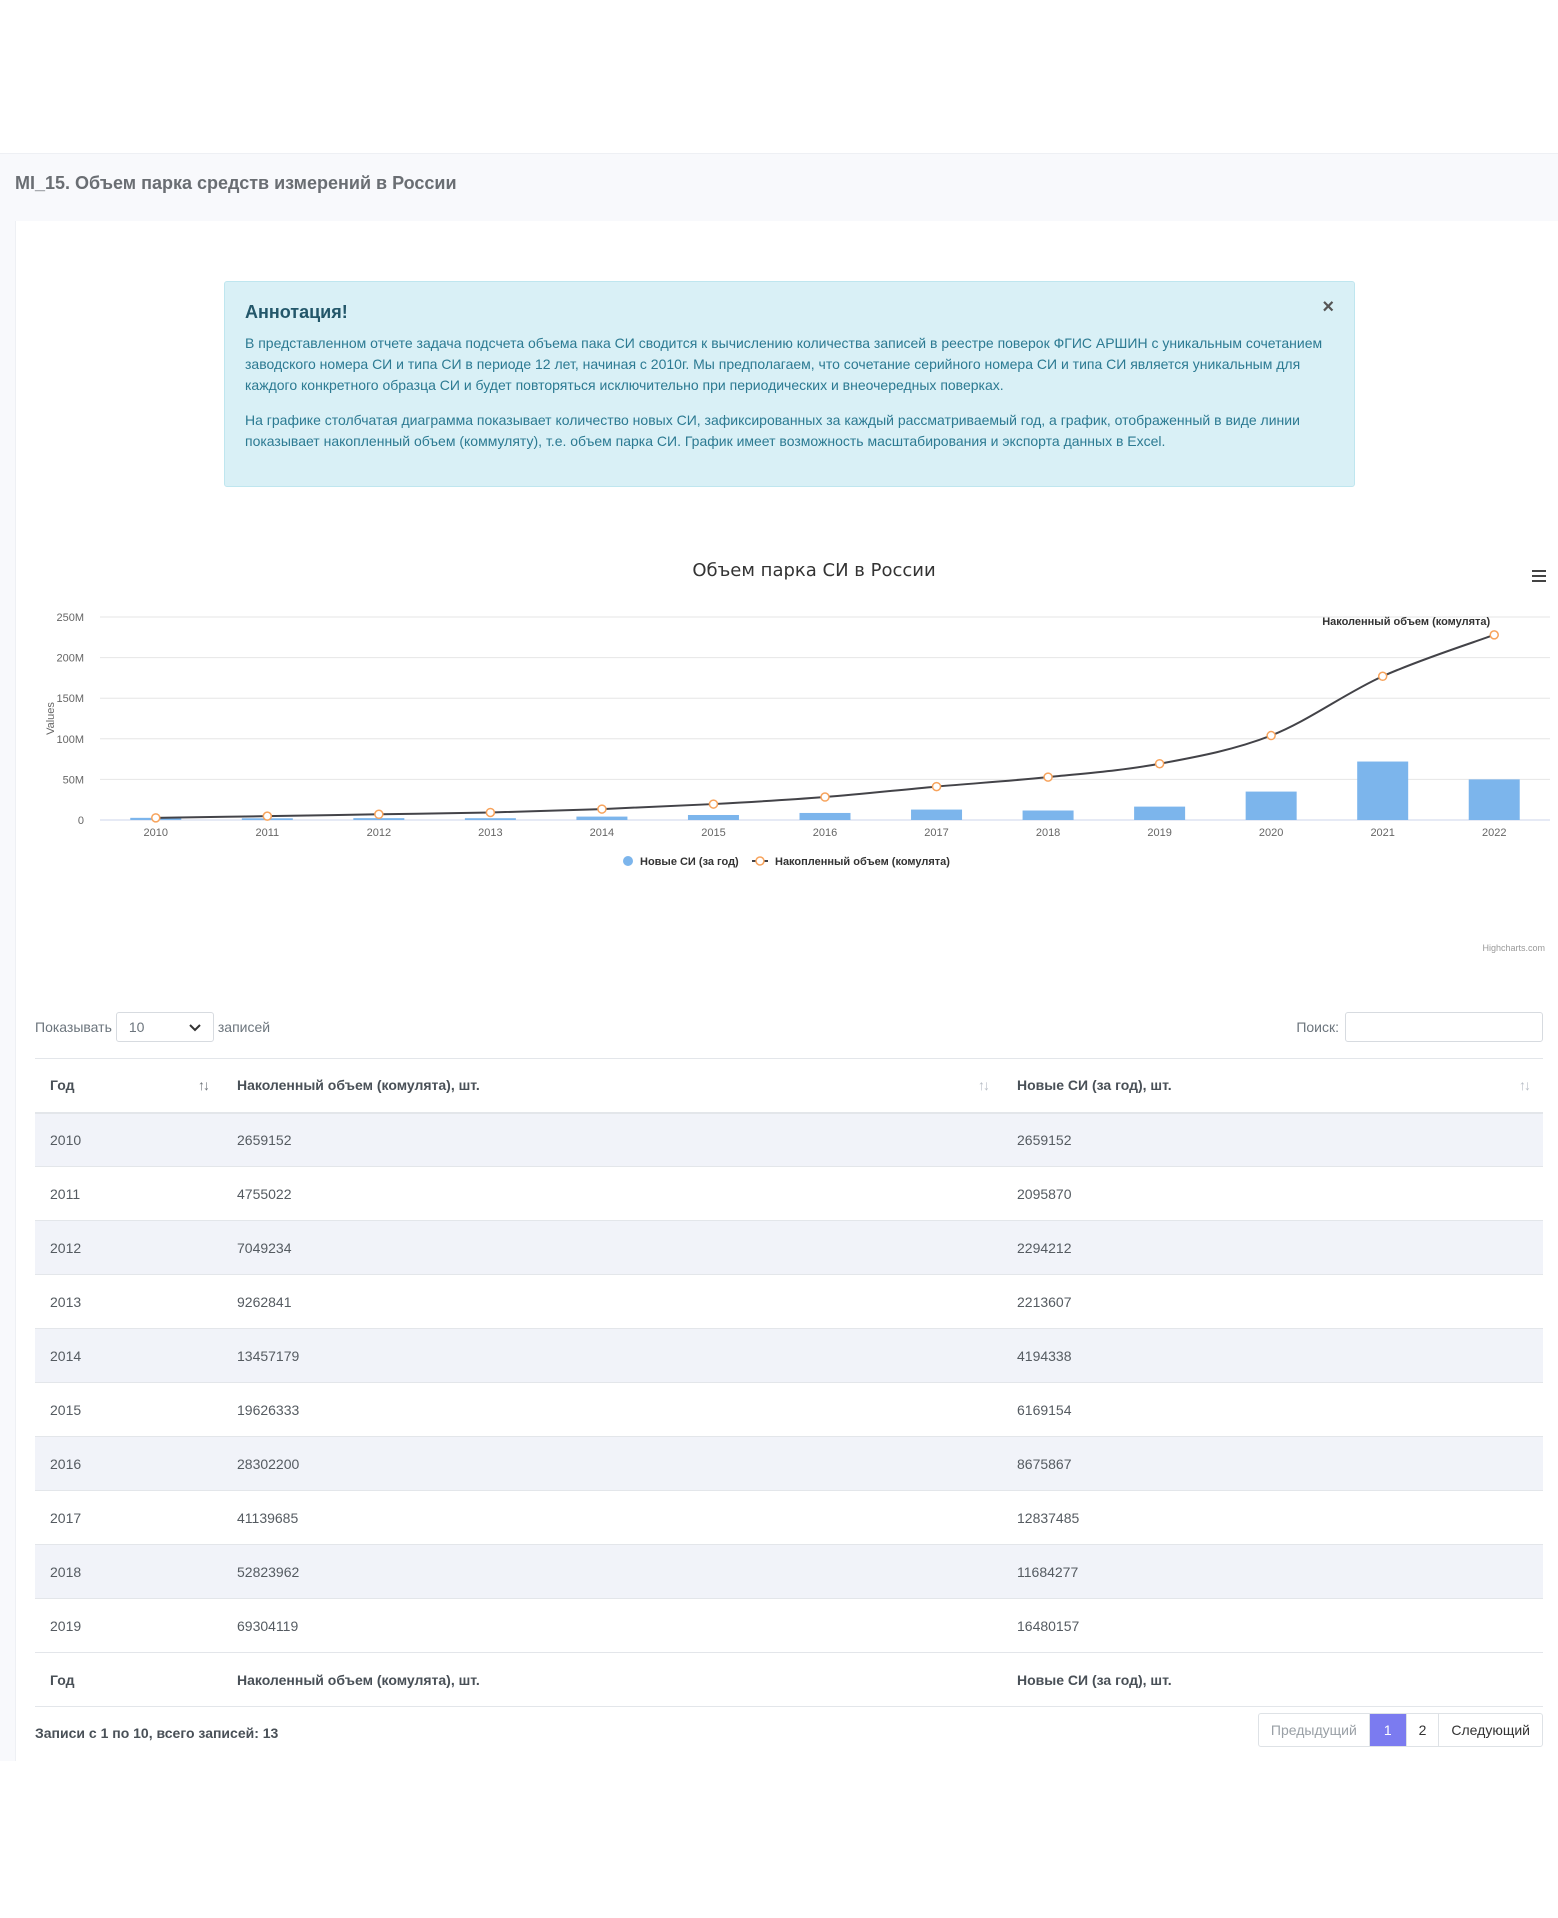 The image size is (1558, 1918). Describe the element at coordinates (164, 1027) in the screenshot. I see `page-length-select: 10` at that location.